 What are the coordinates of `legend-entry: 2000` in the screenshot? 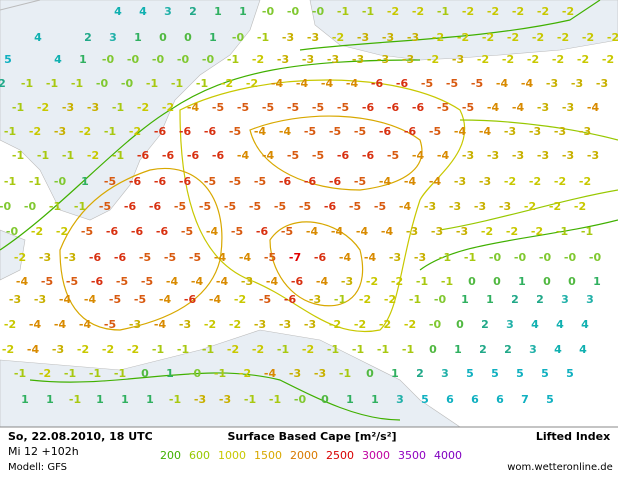 It's located at (304, 455).